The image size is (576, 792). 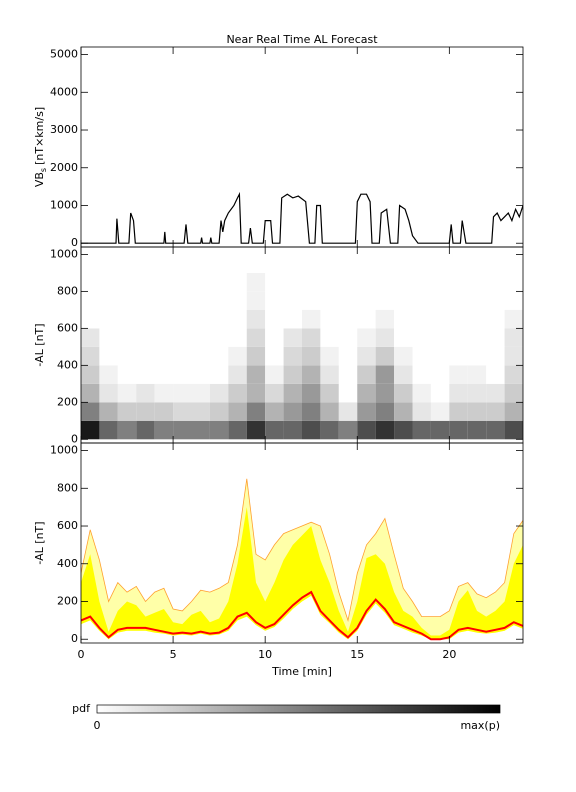 What do you see at coordinates (64, 167) in the screenshot?
I see `y-tick-label: 2000` at bounding box center [64, 167].